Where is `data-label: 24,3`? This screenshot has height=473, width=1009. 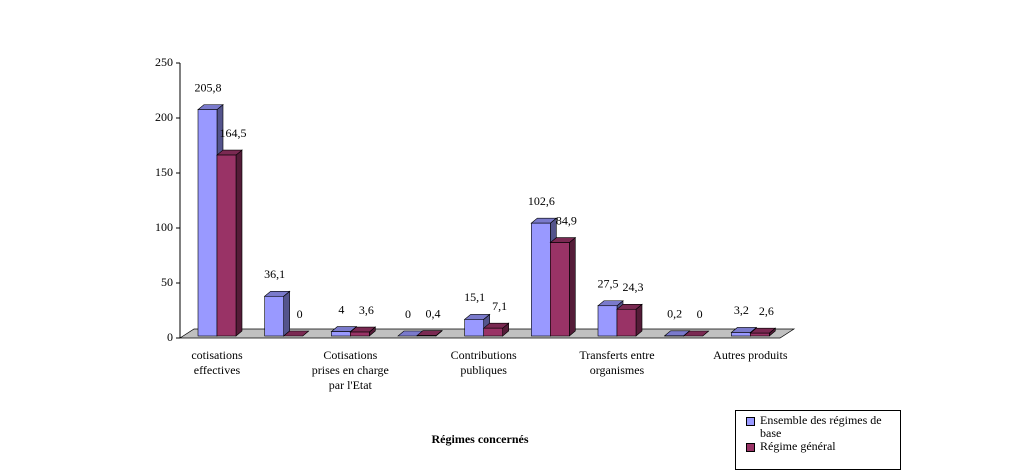
data-label: 24,3 is located at coordinates (633, 287).